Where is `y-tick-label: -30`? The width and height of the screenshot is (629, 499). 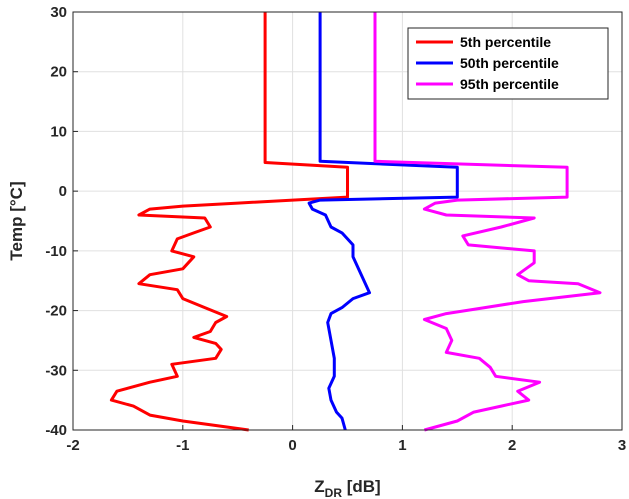
y-tick-label: -30 is located at coordinates (56, 370).